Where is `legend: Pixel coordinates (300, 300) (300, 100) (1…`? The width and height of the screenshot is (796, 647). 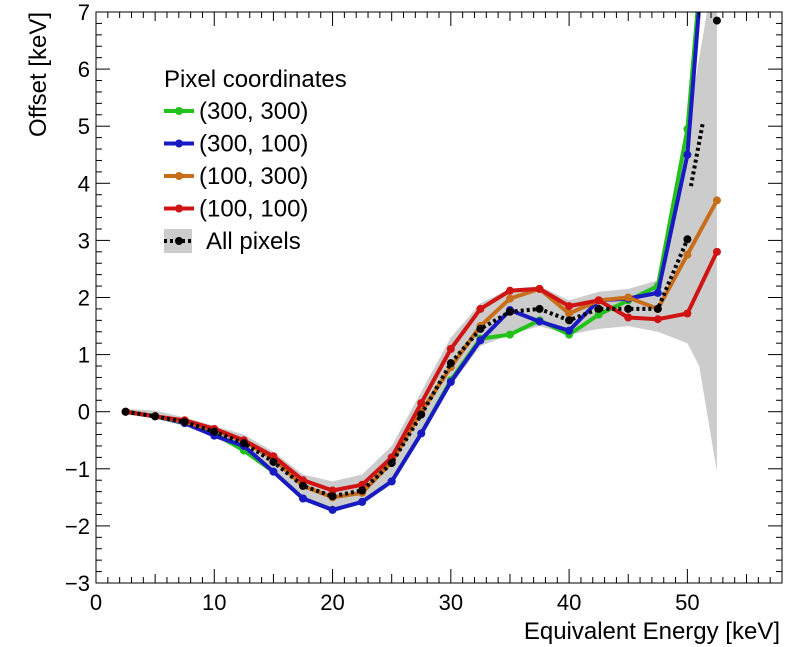 legend: Pixel coordinates (300, 300) (300, 100) (1… is located at coordinates (255, 160).